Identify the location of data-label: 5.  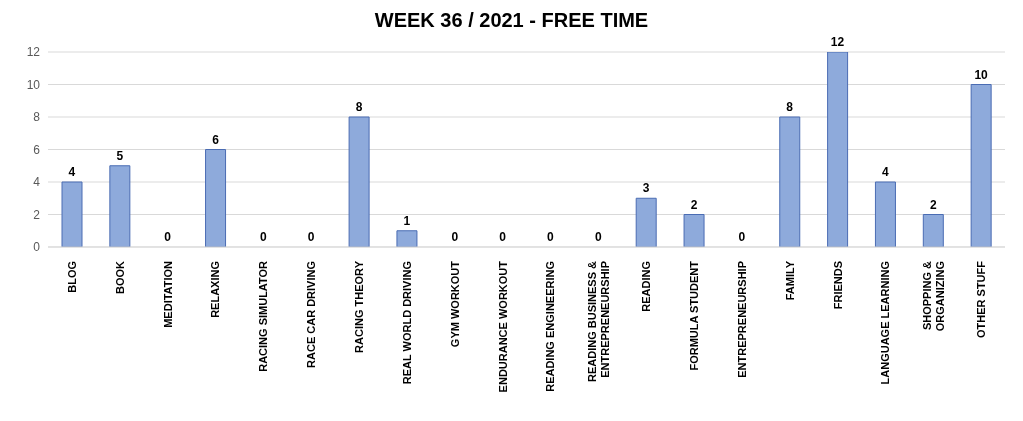
(120, 155).